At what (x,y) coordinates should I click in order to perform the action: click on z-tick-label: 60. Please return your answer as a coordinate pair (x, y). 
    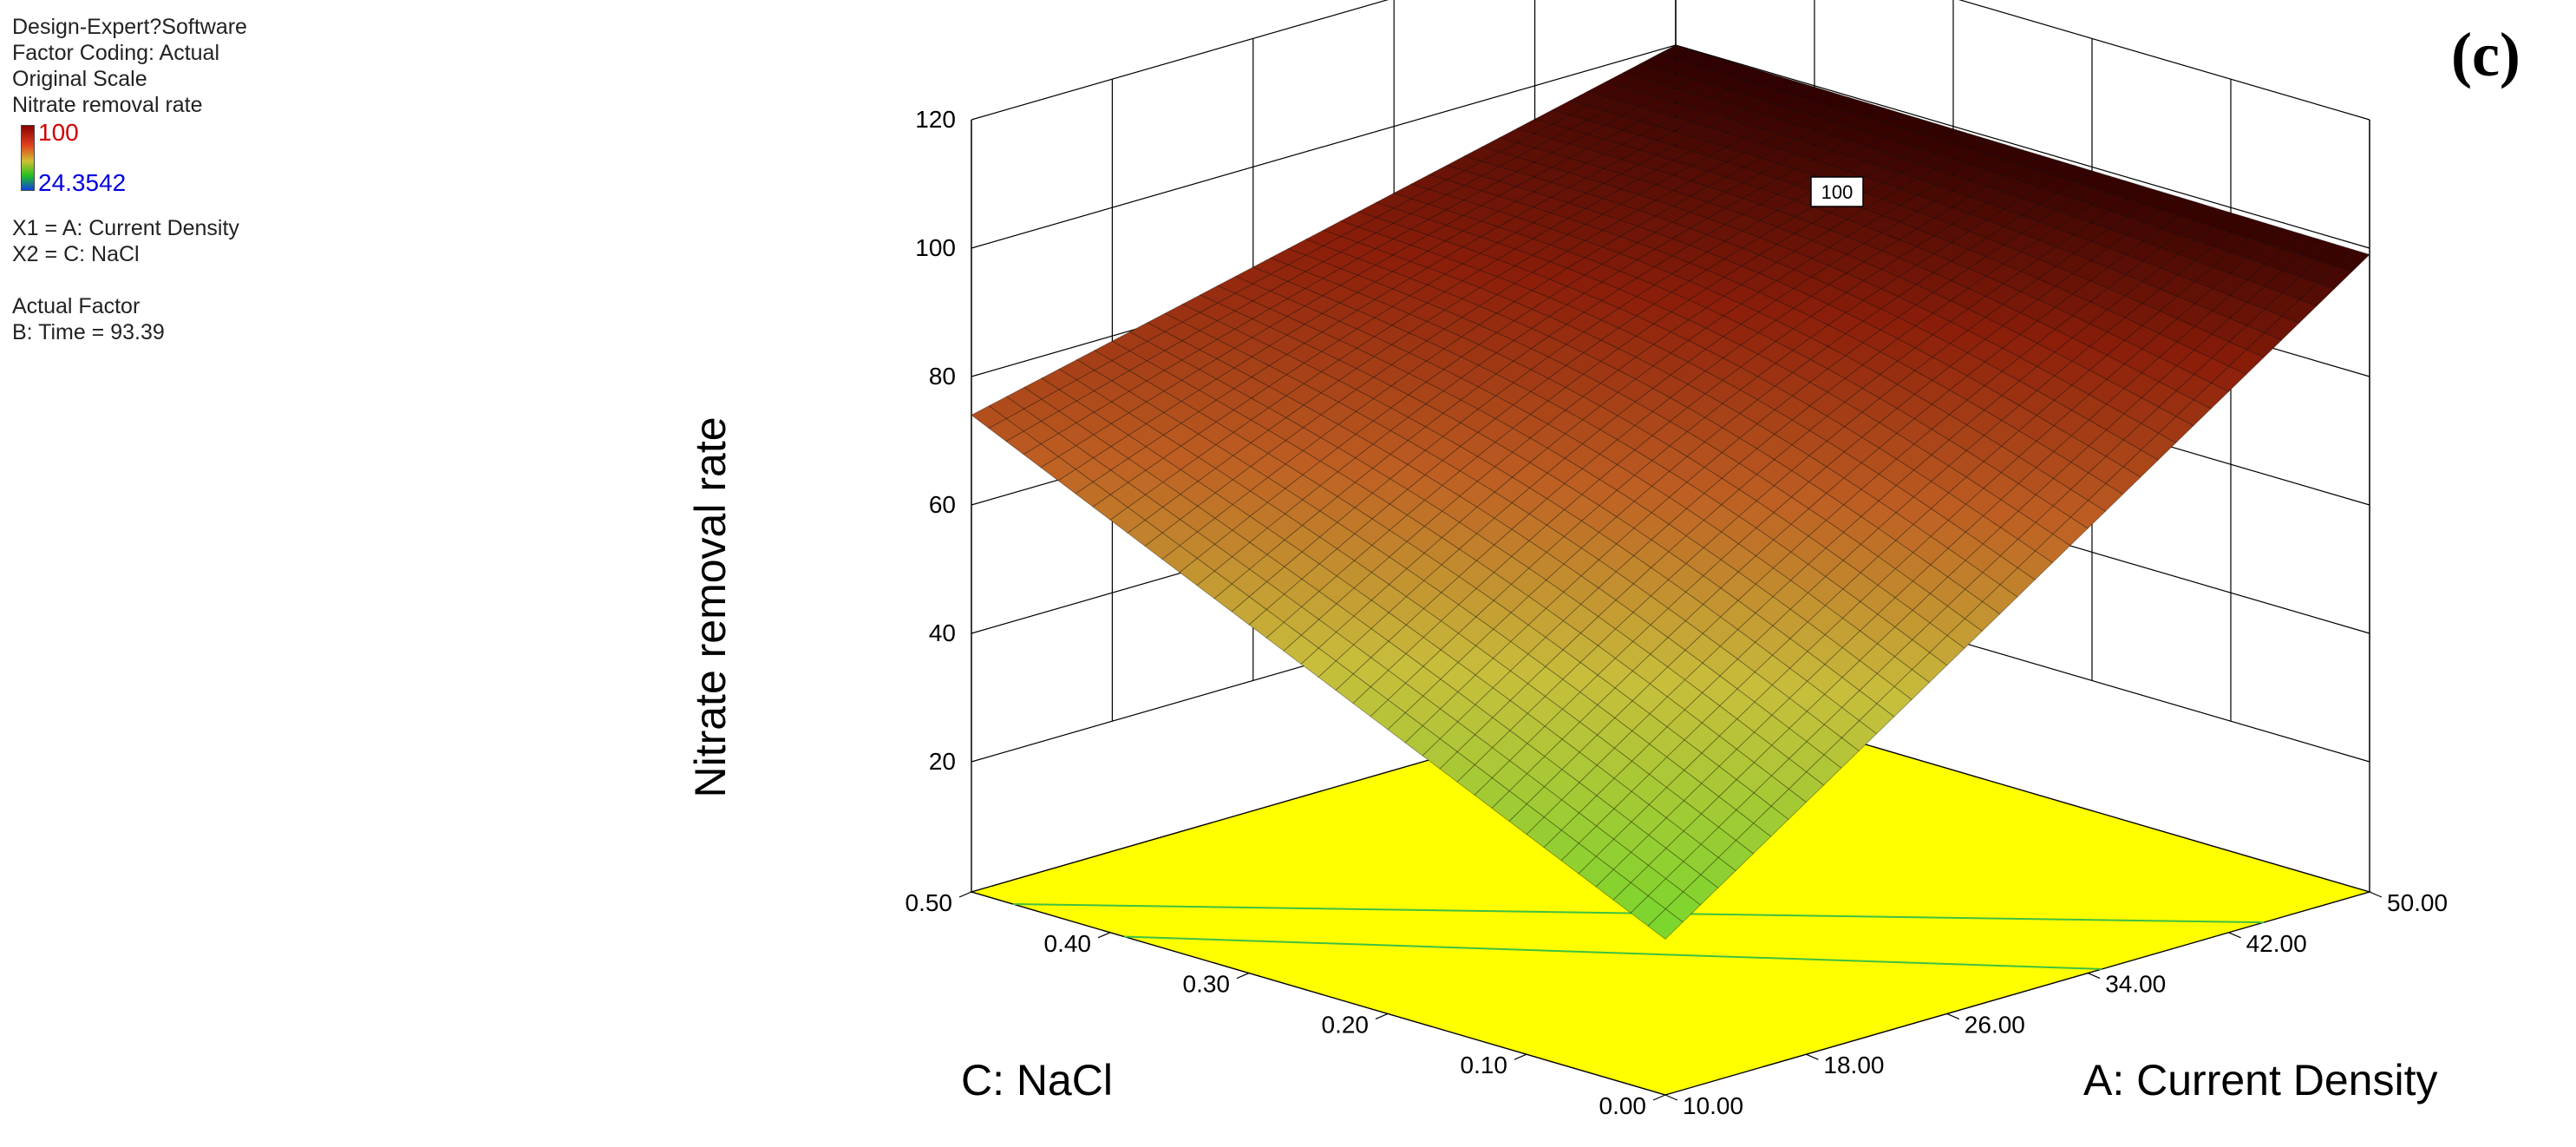
    Looking at the image, I should click on (942, 505).